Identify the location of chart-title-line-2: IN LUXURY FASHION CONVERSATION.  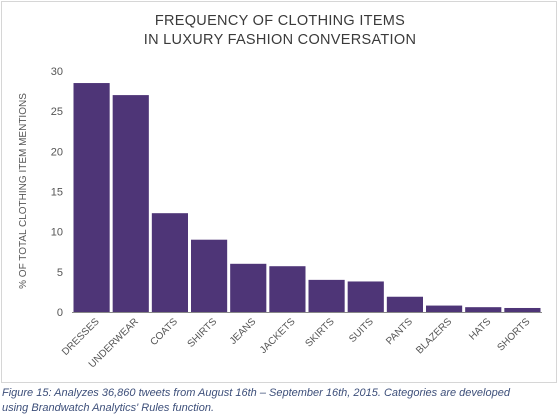
(280, 40).